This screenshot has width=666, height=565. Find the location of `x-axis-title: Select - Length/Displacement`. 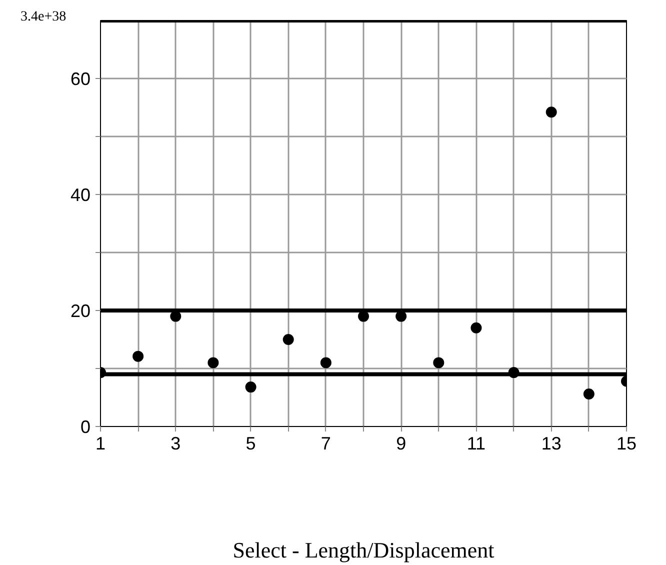

x-axis-title: Select - Length/Displacement is located at coordinates (363, 550).